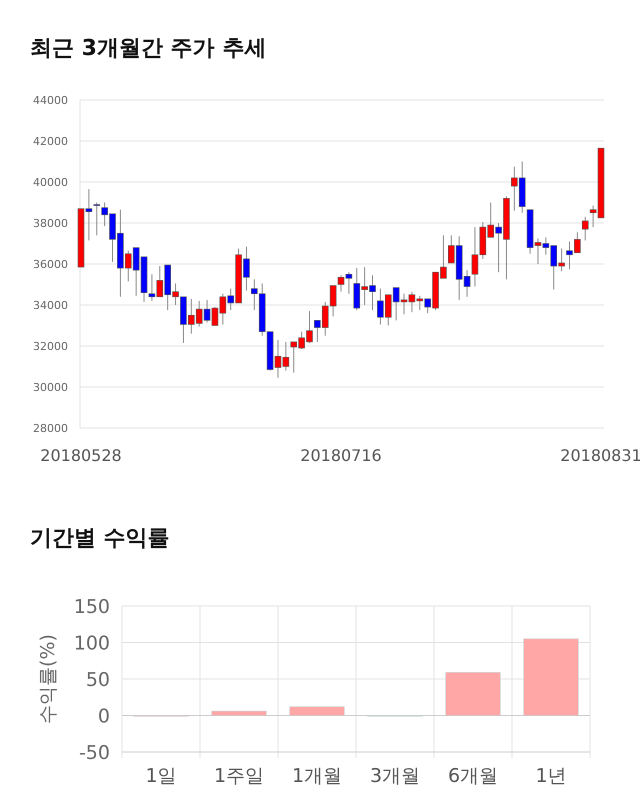  What do you see at coordinates (239, 776) in the screenshot?
I see `x-tick-label: 1주일` at bounding box center [239, 776].